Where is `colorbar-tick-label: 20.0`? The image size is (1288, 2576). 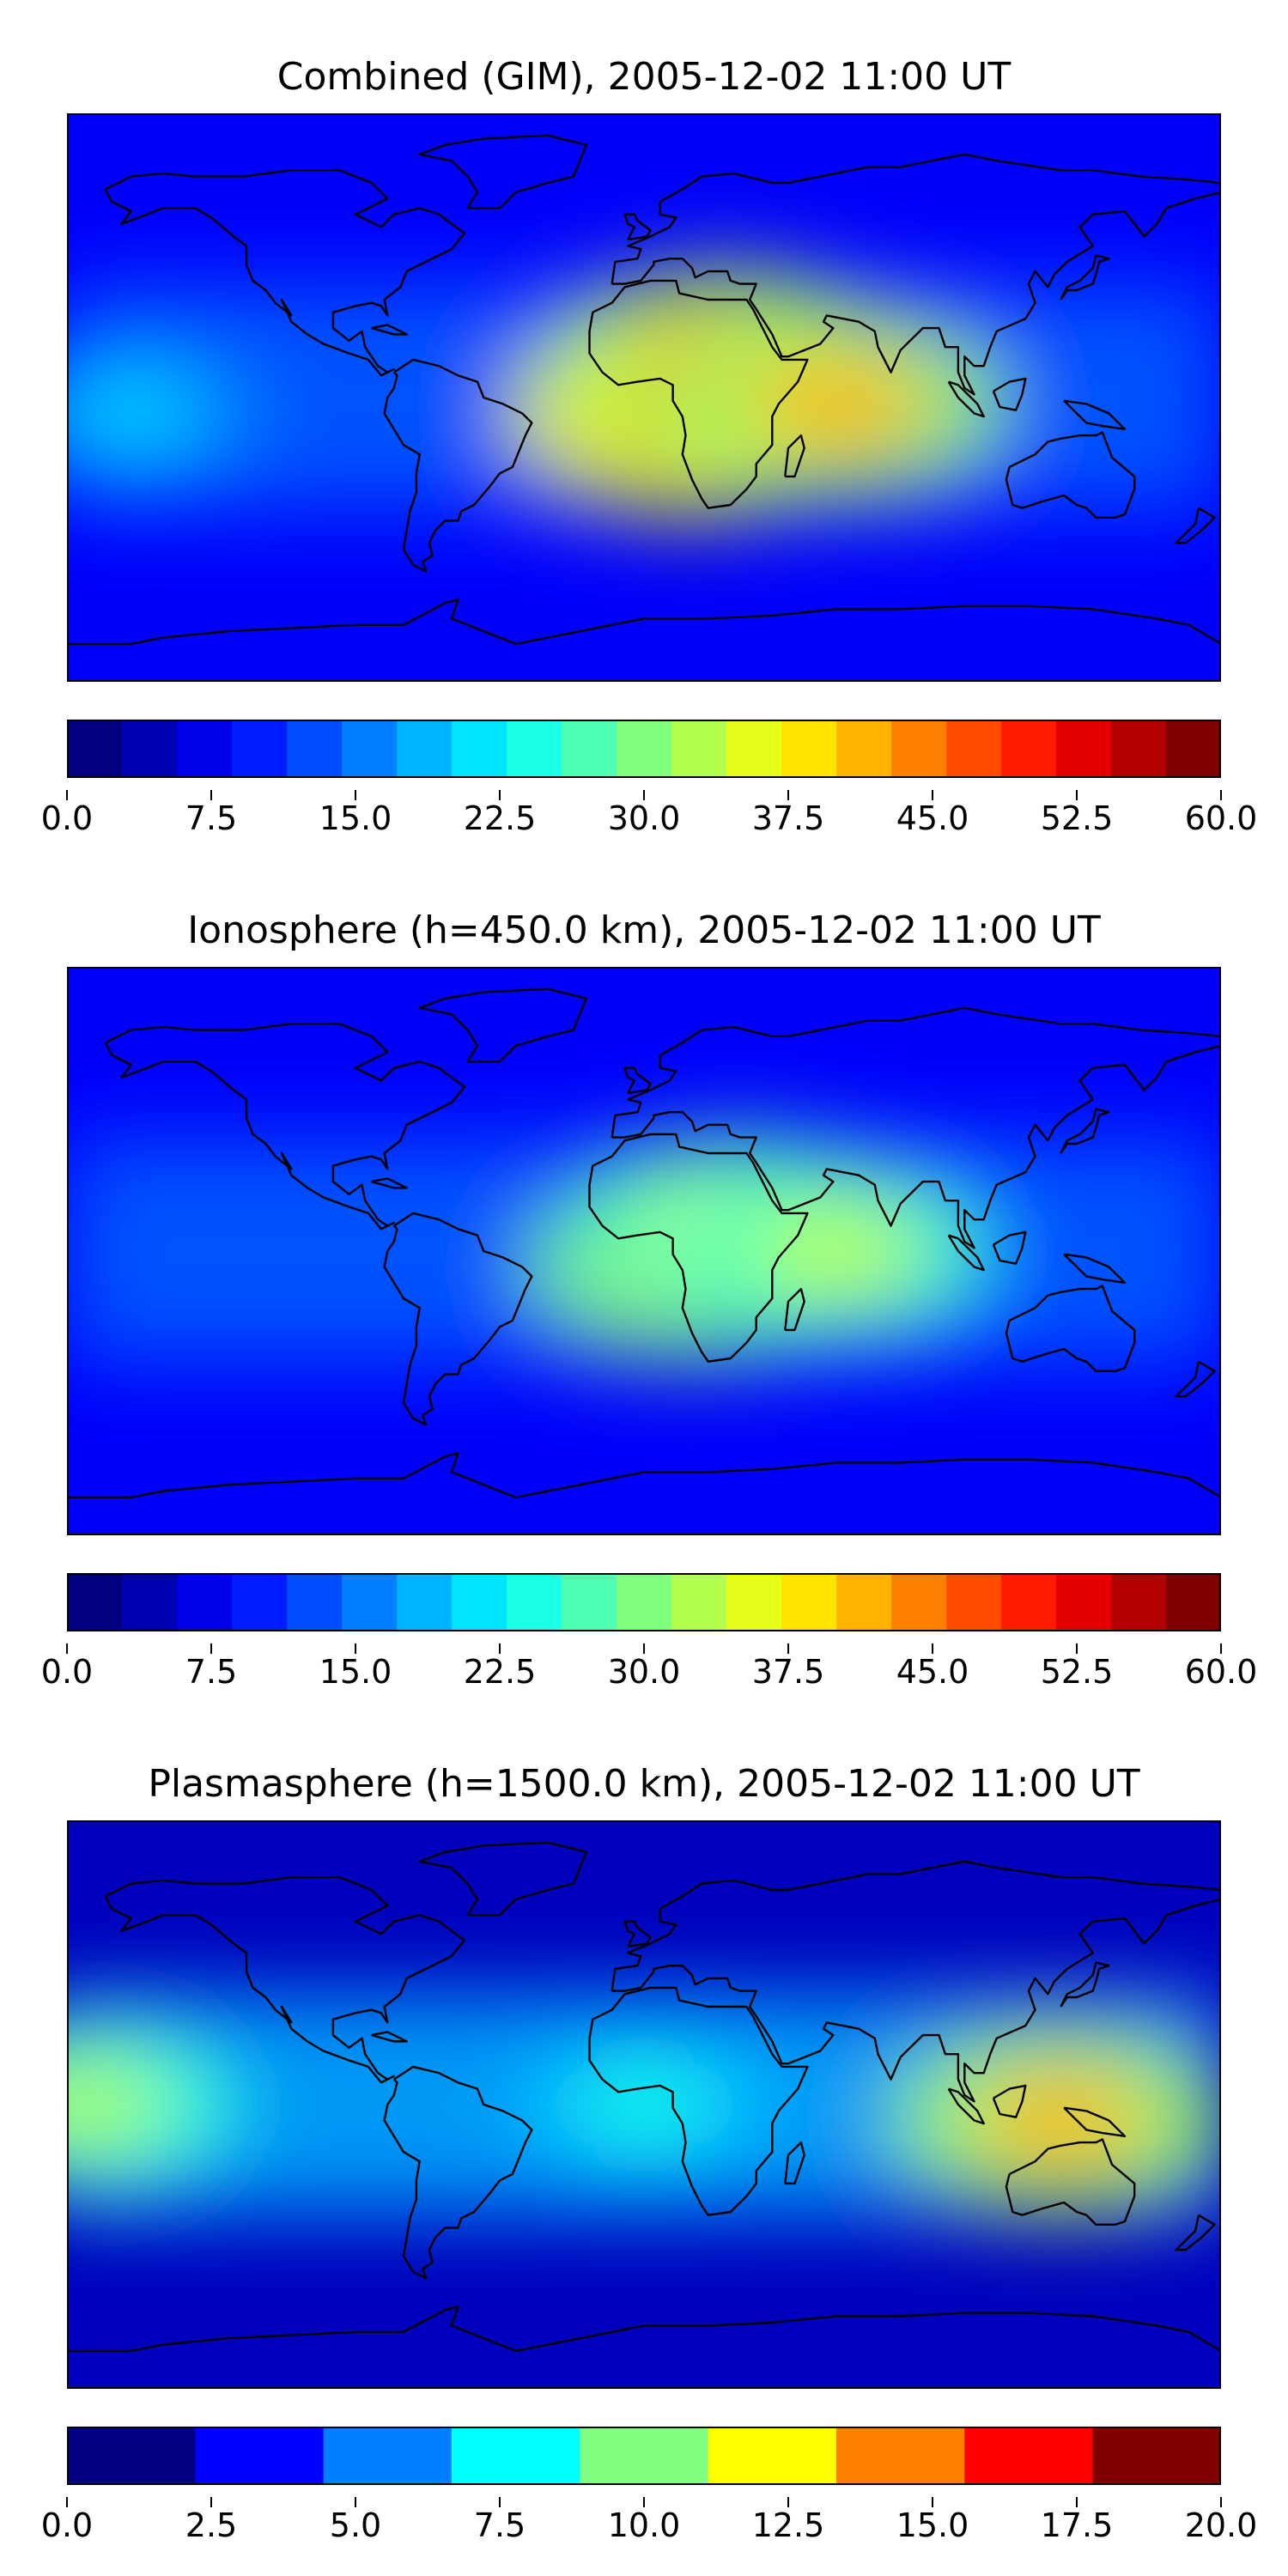
colorbar-tick-label: 20.0 is located at coordinates (1221, 2525).